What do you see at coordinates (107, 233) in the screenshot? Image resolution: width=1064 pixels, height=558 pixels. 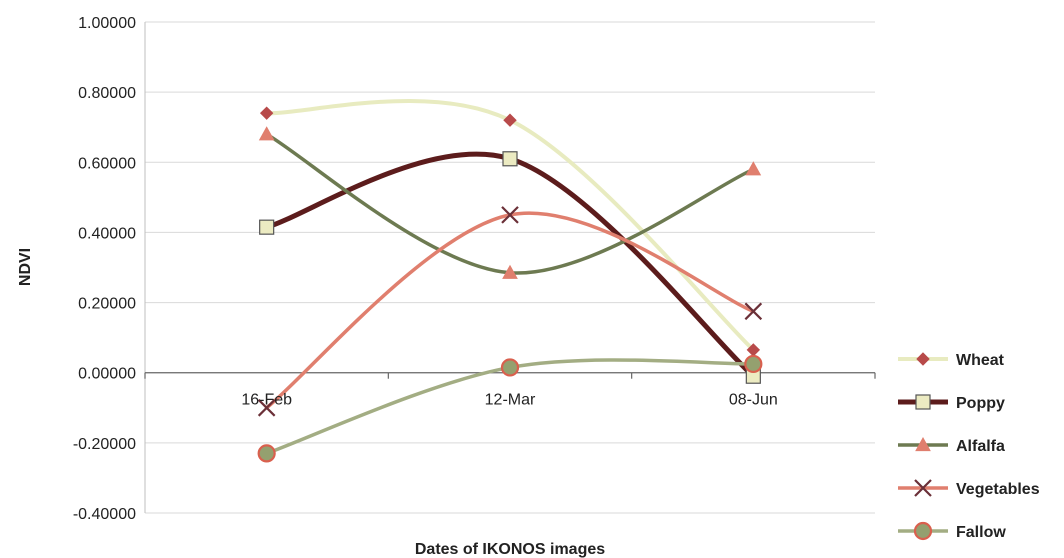 I see `y-tick-label: 0.40000` at bounding box center [107, 233].